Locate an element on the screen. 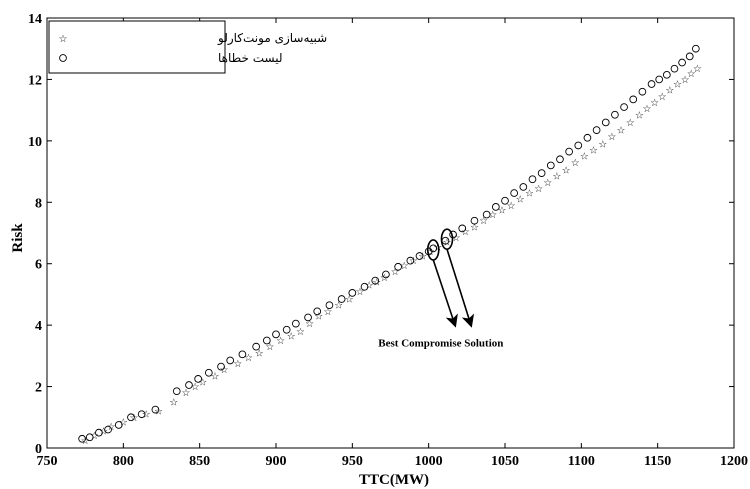 This screenshot has width=750, height=489. y-axis-label: Risk is located at coordinates (18, 238).